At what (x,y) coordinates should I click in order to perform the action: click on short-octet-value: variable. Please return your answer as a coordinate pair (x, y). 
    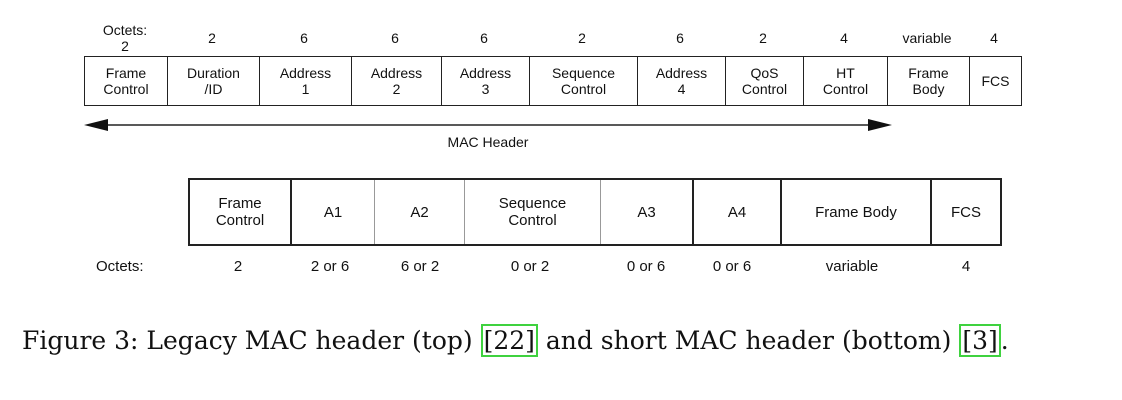
    Looking at the image, I should click on (852, 266).